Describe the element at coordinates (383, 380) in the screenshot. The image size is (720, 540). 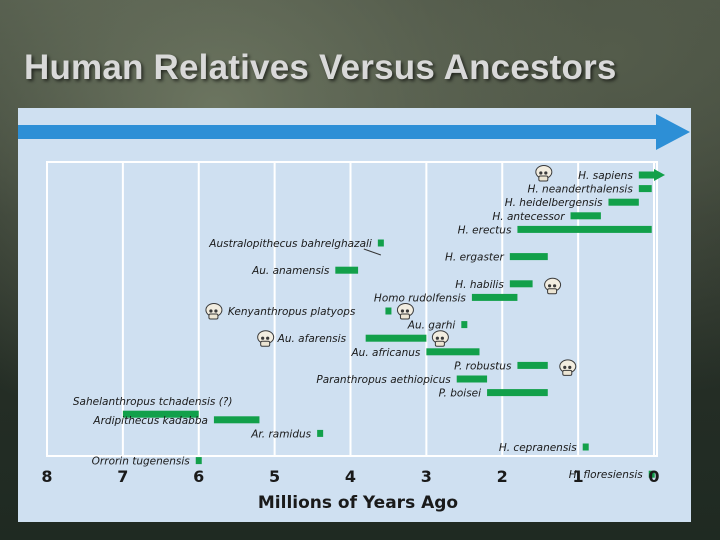
I see `label-paranthropus-aethiopicus: Paranthropus aethiopicus` at that location.